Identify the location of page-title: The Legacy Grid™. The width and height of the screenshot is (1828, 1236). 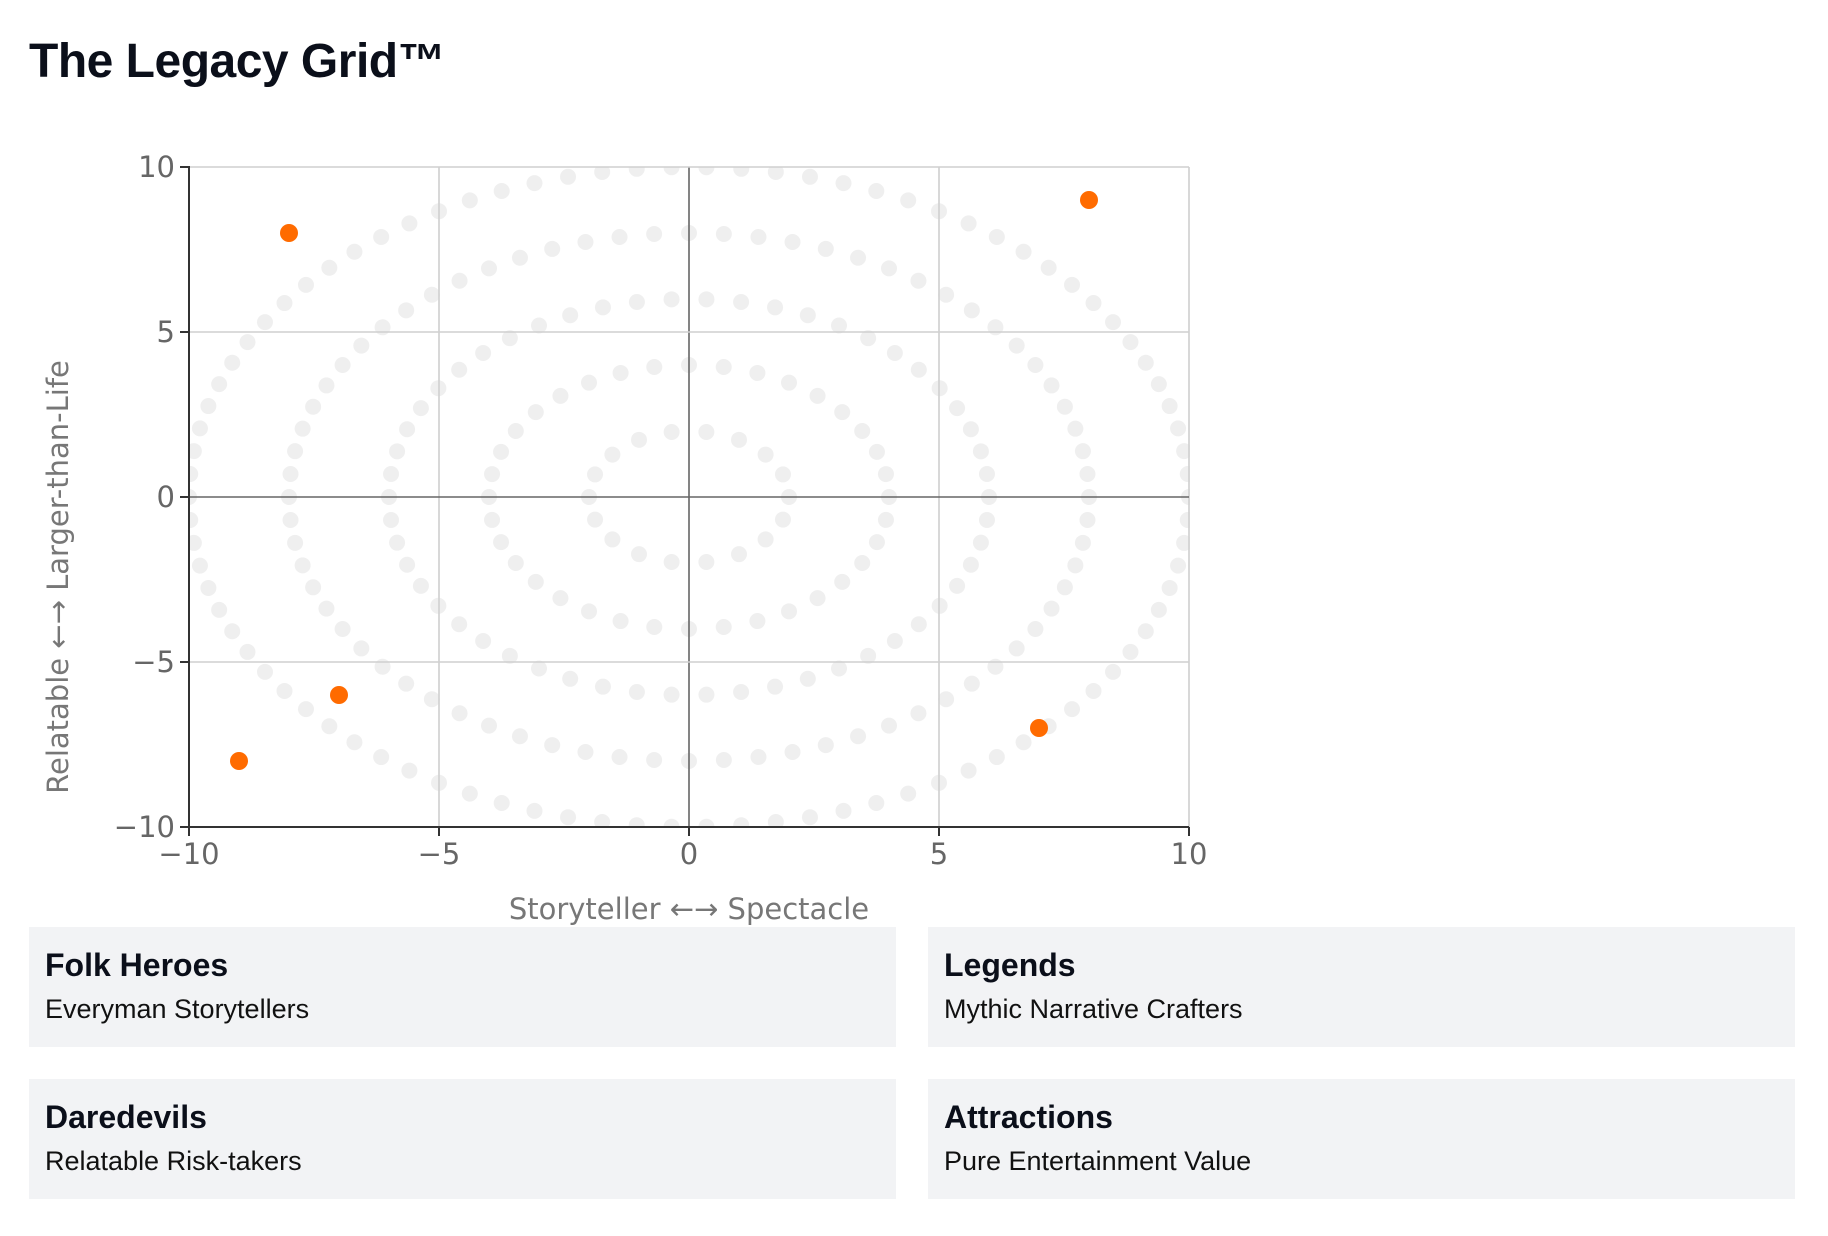
(237, 61).